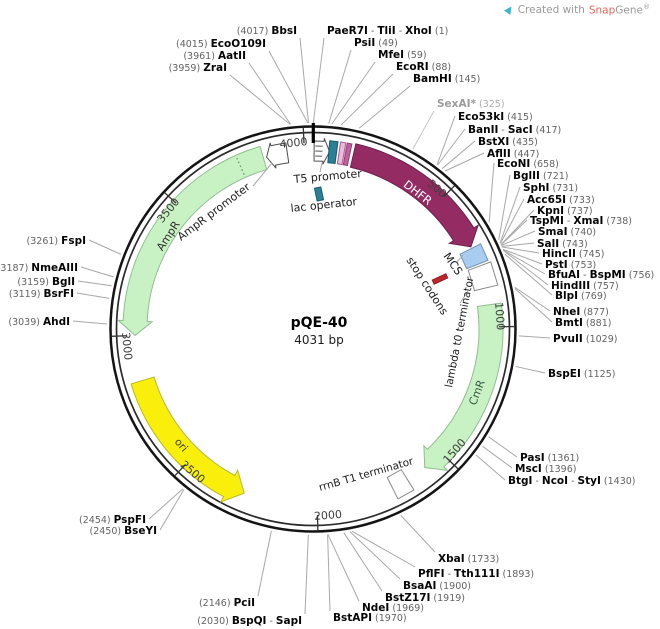 The image size is (660, 629). I want to click on feature-cmr, so click(463, 387).